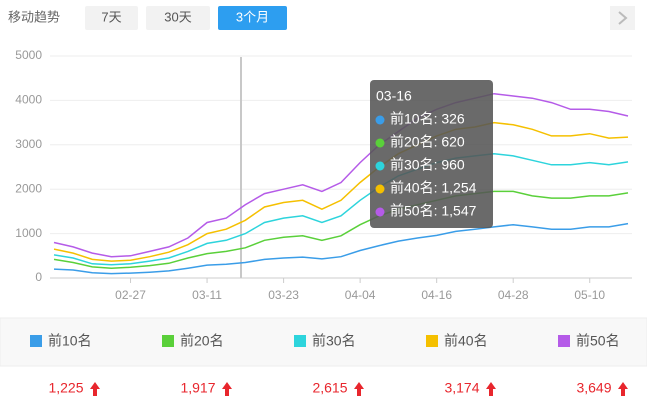 The image size is (647, 407). I want to click on tooltip-box, so click(431, 154).